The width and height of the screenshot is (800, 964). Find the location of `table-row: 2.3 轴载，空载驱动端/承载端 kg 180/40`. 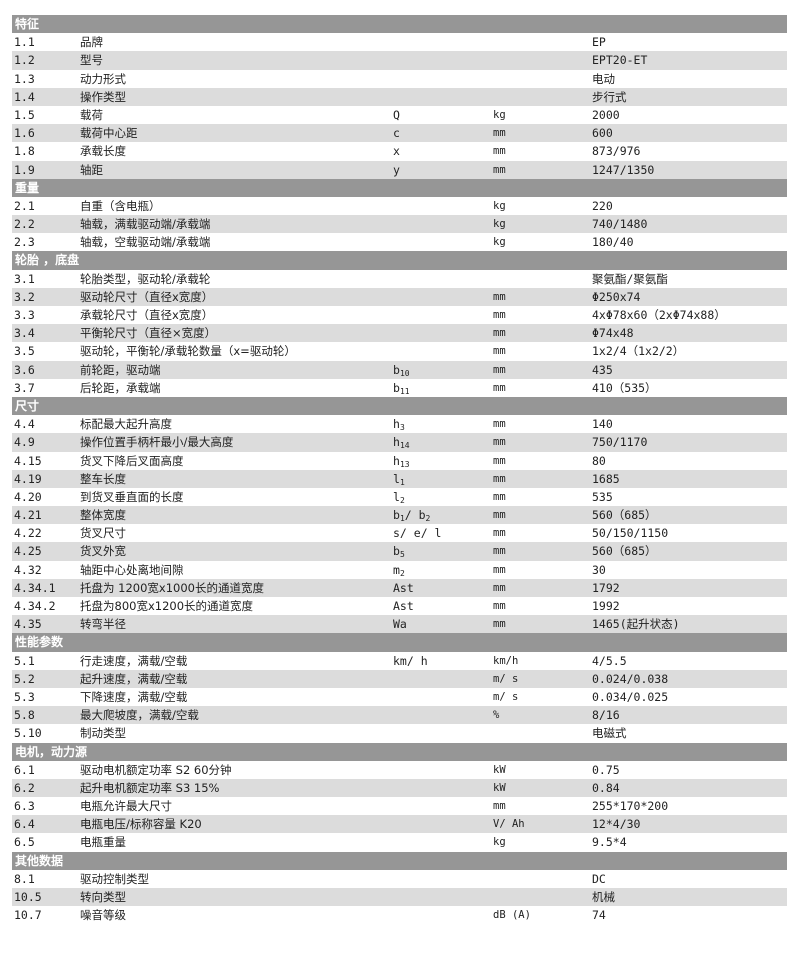

table-row: 2.3 轴载，空载驱动端/承载端 kg 180/40 is located at coordinates (399, 242).